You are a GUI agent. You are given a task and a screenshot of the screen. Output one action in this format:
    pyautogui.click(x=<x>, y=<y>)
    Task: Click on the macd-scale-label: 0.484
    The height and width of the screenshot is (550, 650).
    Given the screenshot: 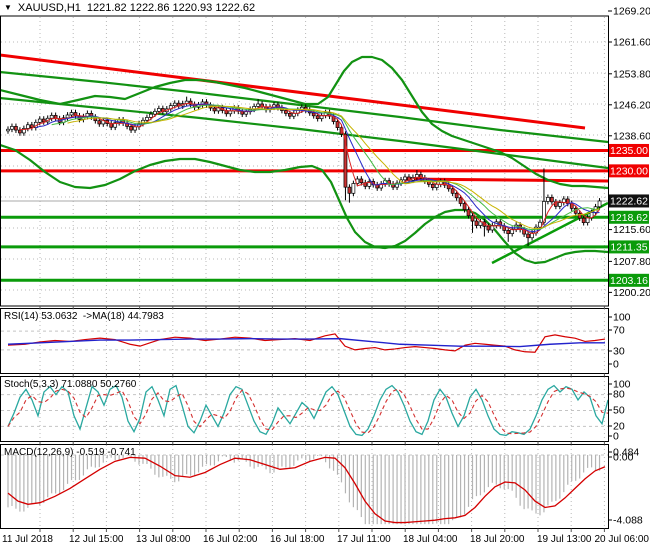 What is the action you would take?
    pyautogui.click(x=626, y=453)
    